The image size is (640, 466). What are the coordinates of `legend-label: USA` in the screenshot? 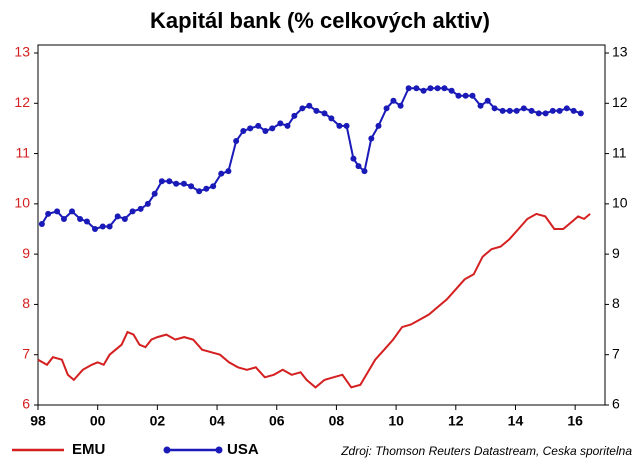 It's located at (243, 449).